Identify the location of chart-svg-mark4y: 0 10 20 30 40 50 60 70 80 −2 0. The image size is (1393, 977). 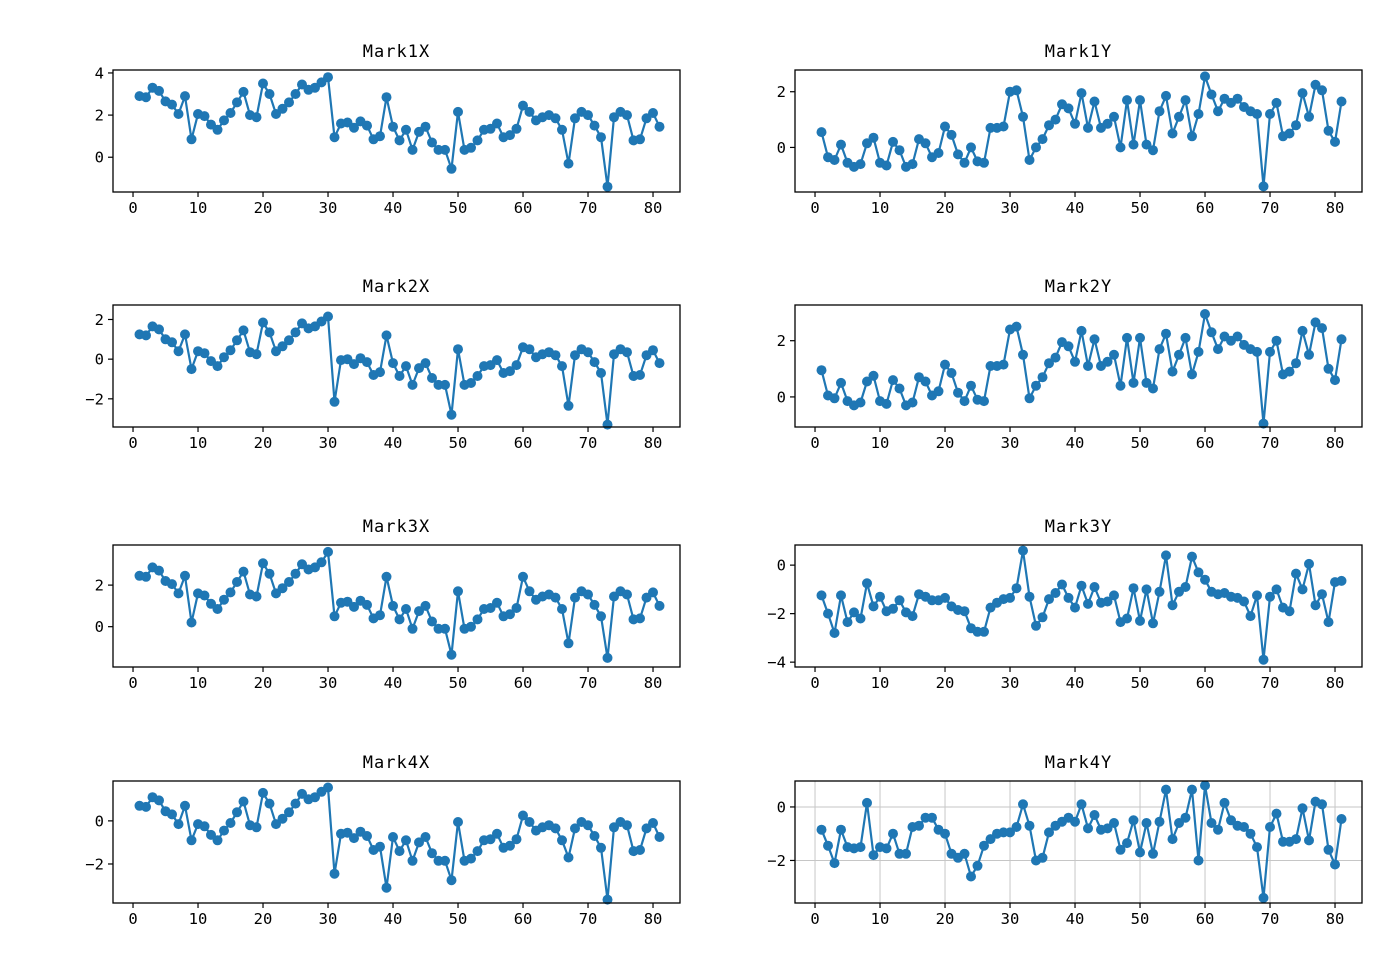
(1065, 854).